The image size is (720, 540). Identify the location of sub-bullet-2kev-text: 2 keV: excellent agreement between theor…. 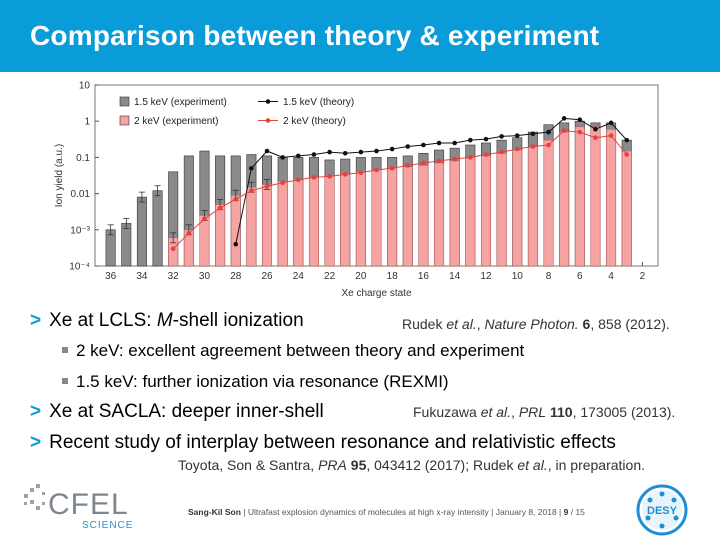
(300, 350).